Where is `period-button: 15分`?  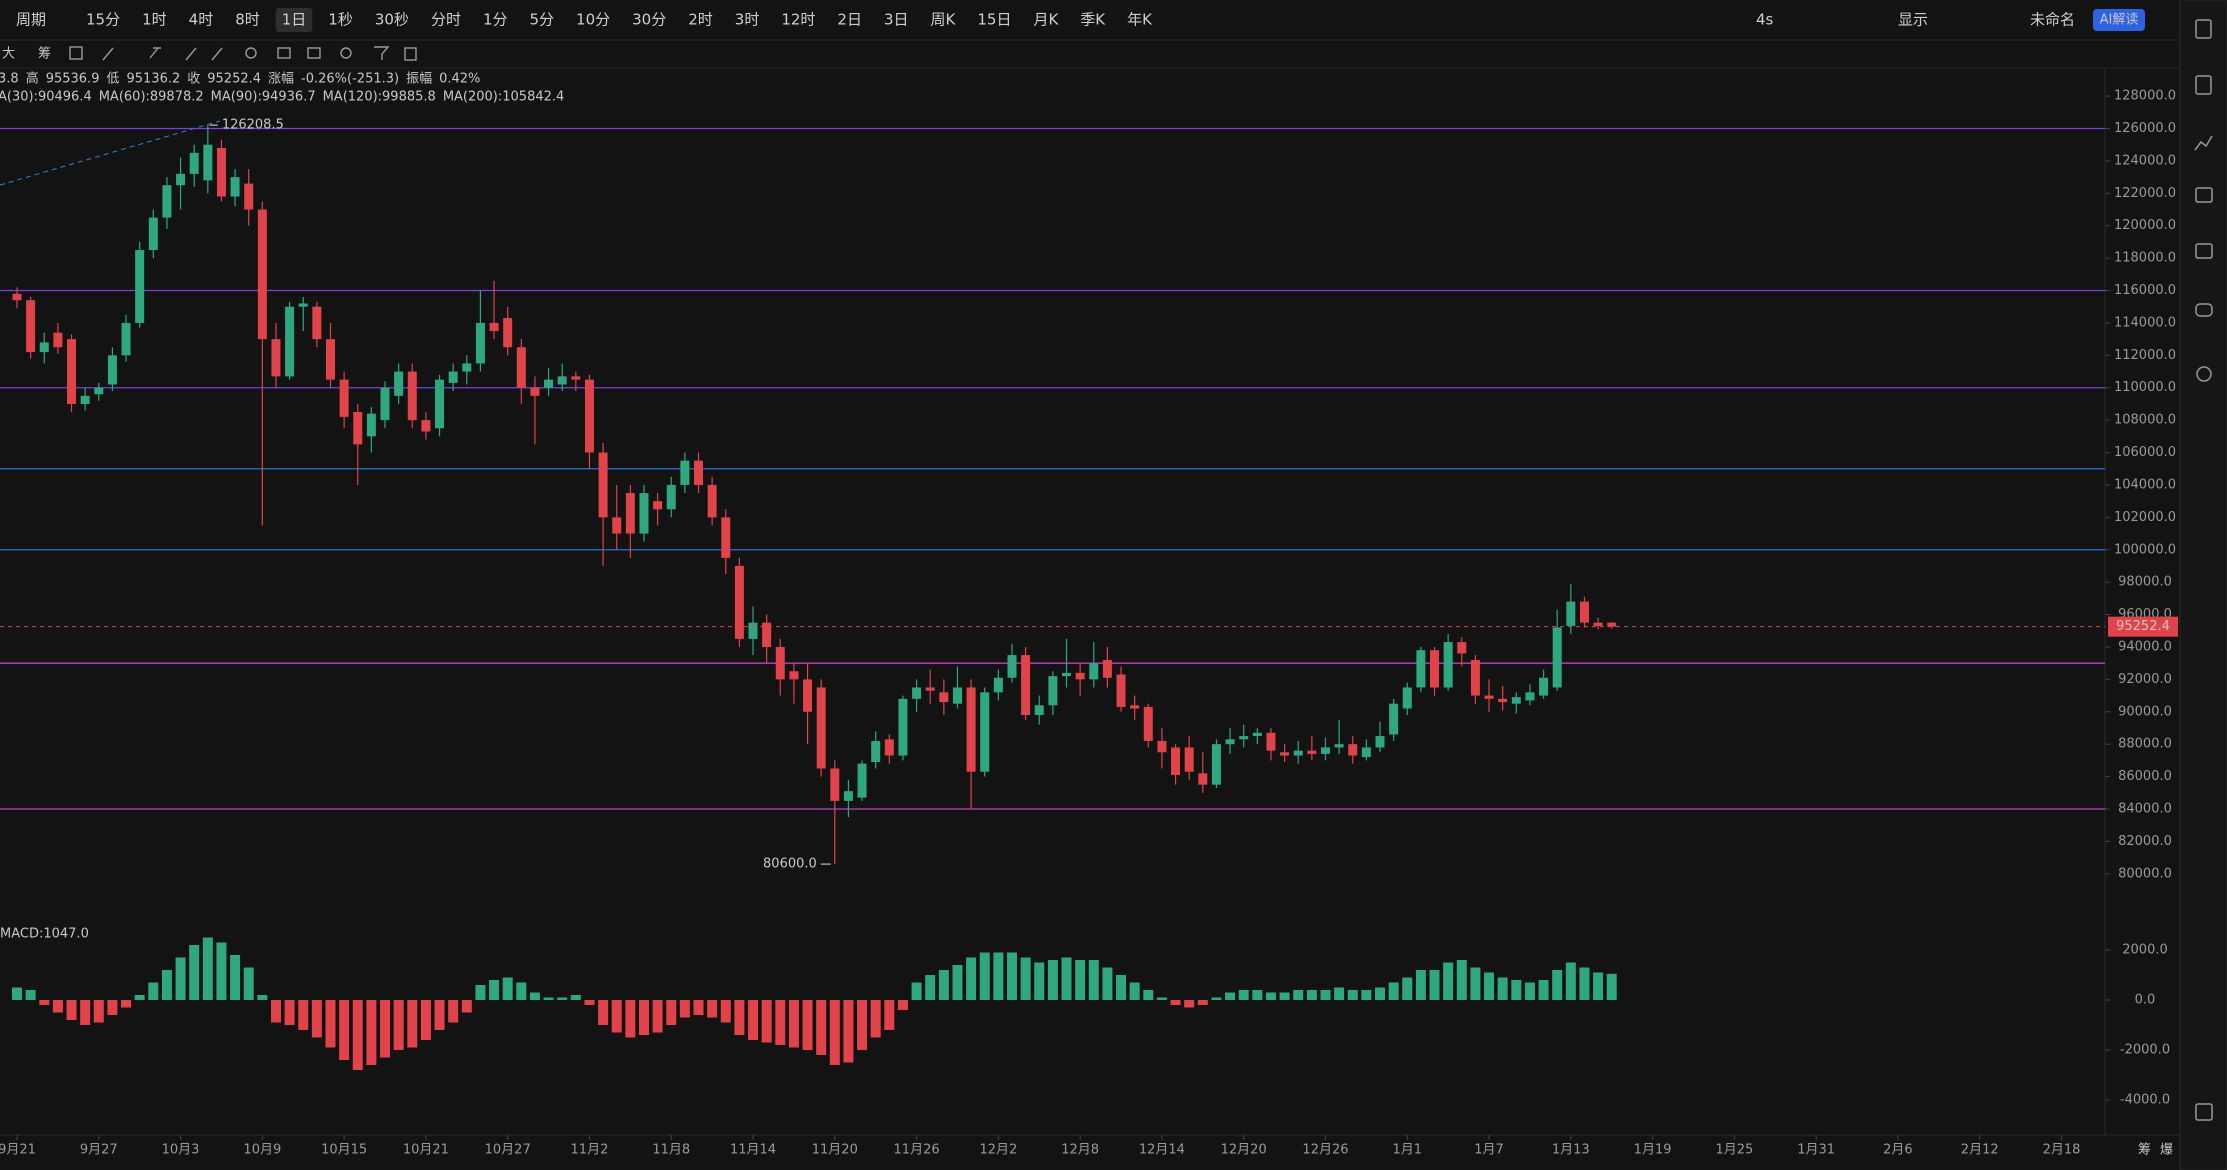
period-button: 15分 is located at coordinates (103, 20).